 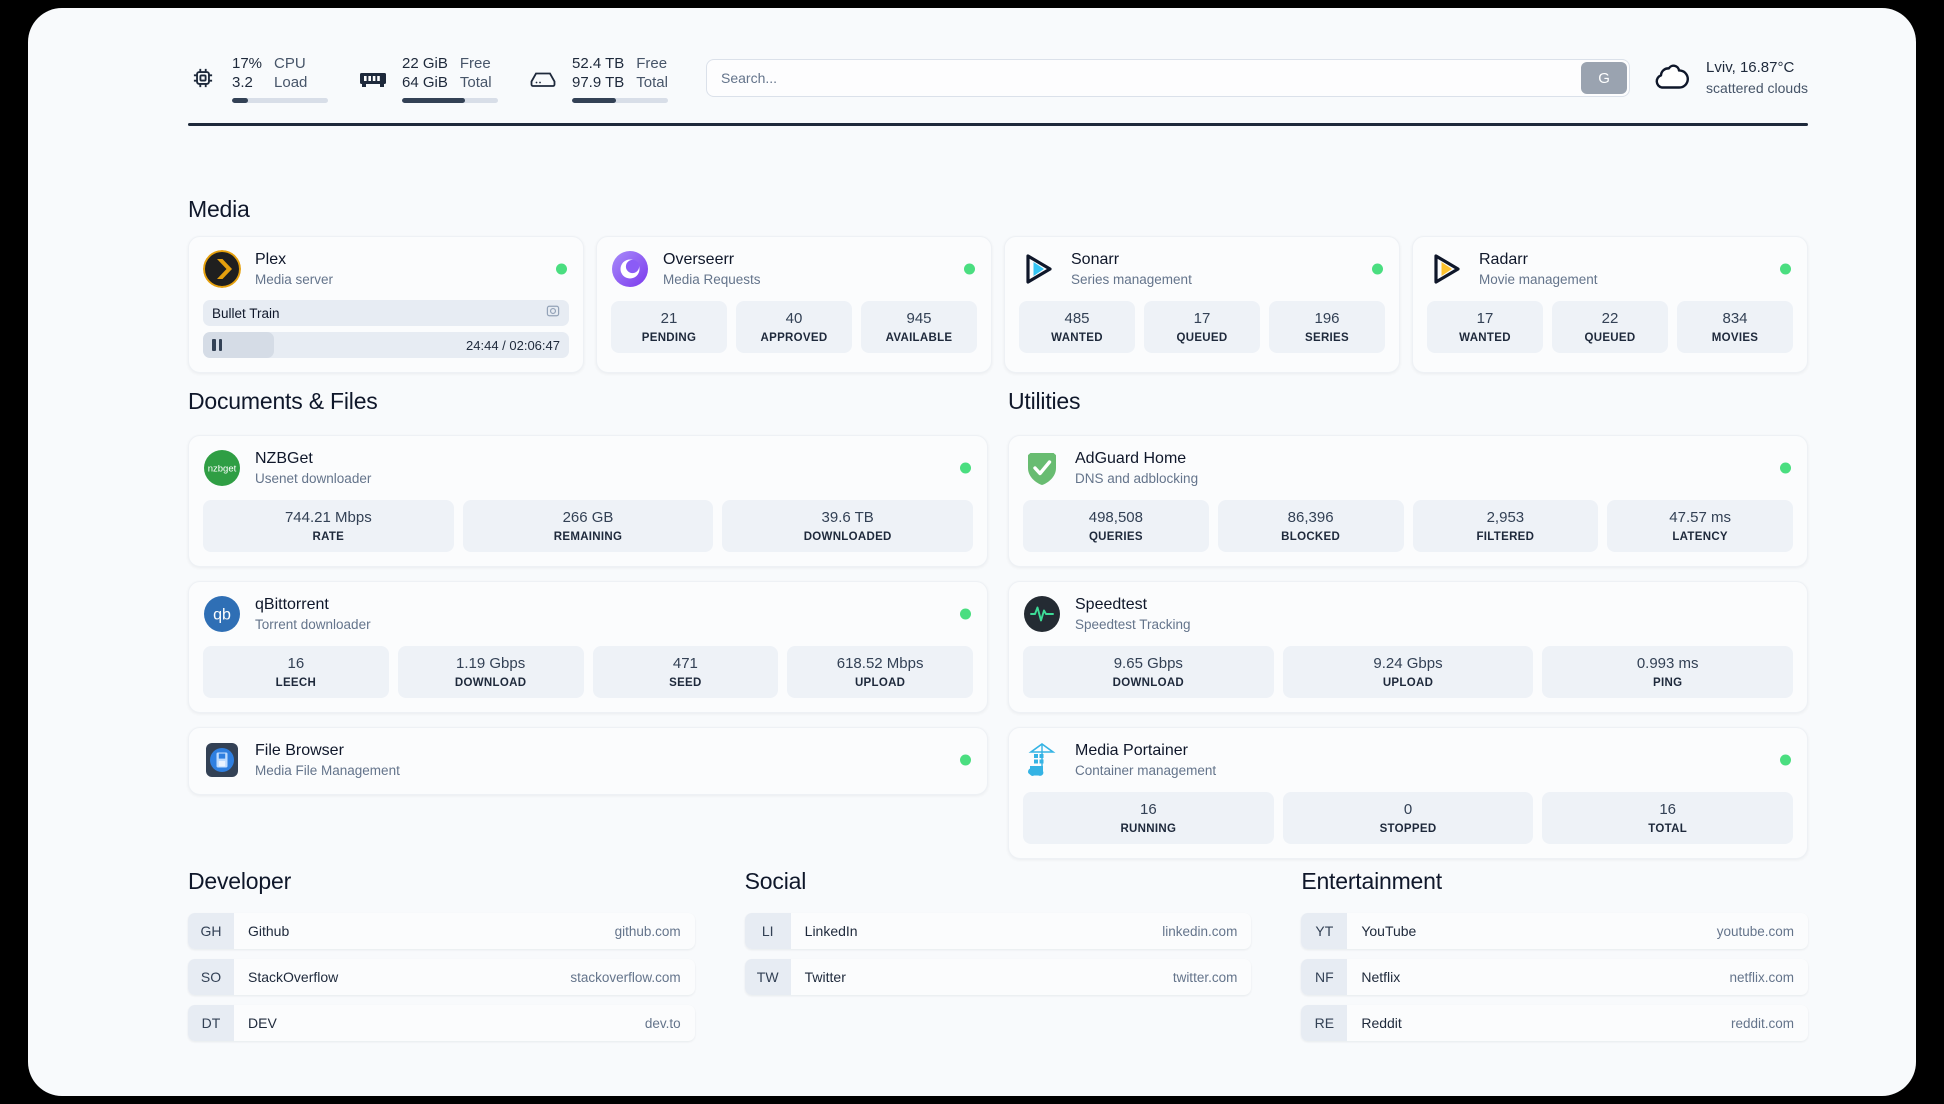 I want to click on sonarr-logo-icon, so click(x=1038, y=269).